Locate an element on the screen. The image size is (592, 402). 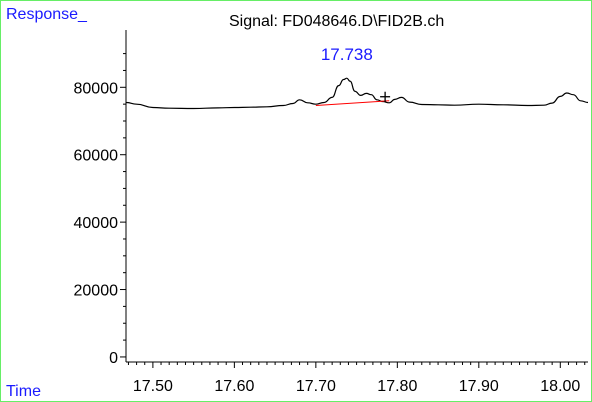
chart-title: Signal: FD048646.D\FID2B.ch is located at coordinates (336, 21).